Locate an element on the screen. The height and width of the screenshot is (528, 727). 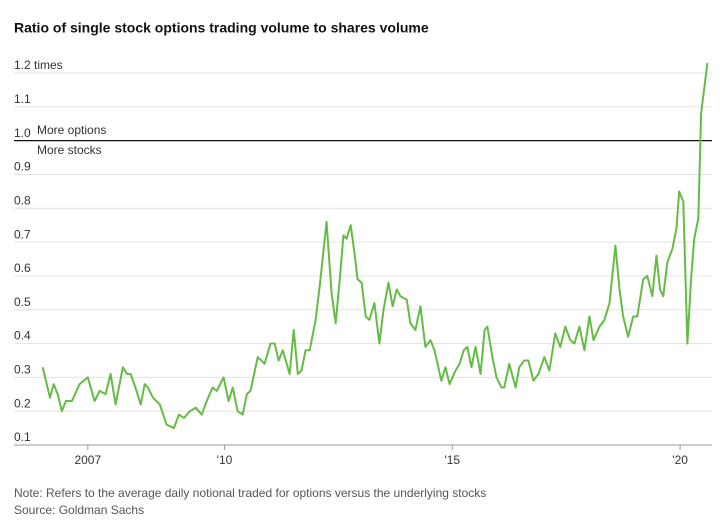
y-tick-label: 1.2 times is located at coordinates (38, 65).